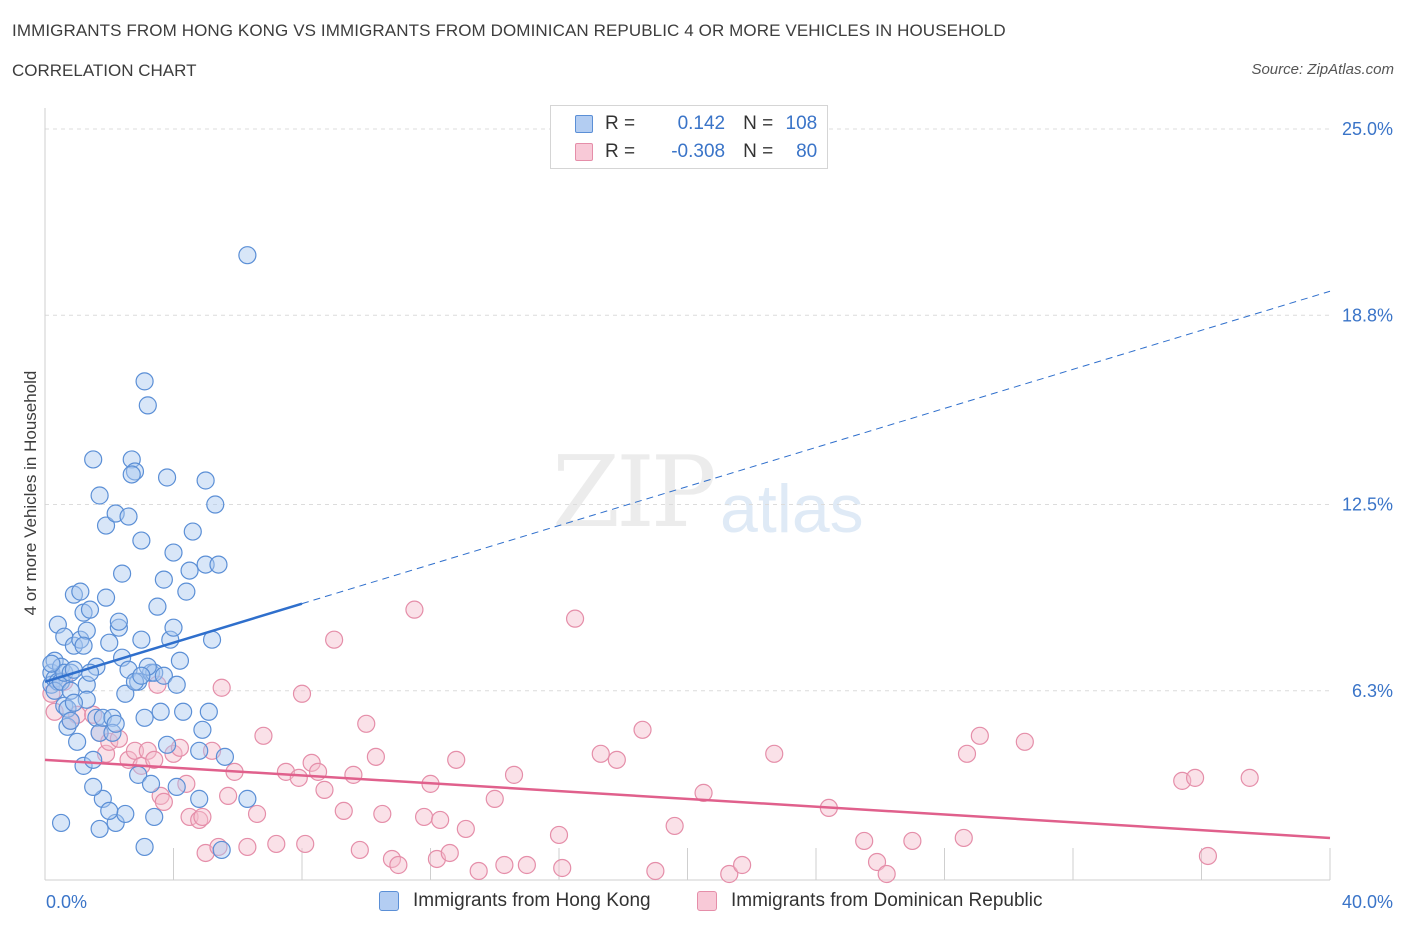 The image size is (1406, 930). I want to click on x-tick-label: 0.0%, so click(66, 902).